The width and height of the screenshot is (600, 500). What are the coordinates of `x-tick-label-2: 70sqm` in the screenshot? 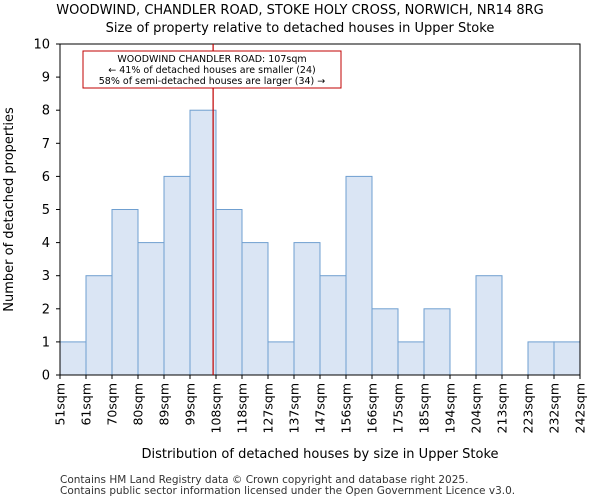 It's located at (112, 404).